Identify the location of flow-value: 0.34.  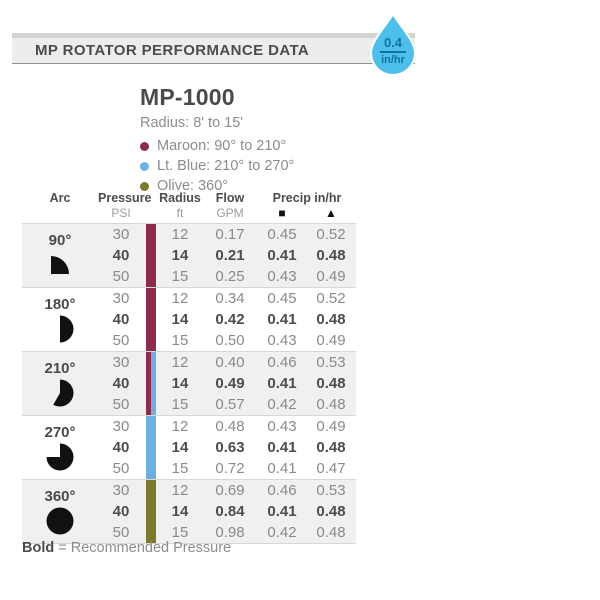
(230, 298).